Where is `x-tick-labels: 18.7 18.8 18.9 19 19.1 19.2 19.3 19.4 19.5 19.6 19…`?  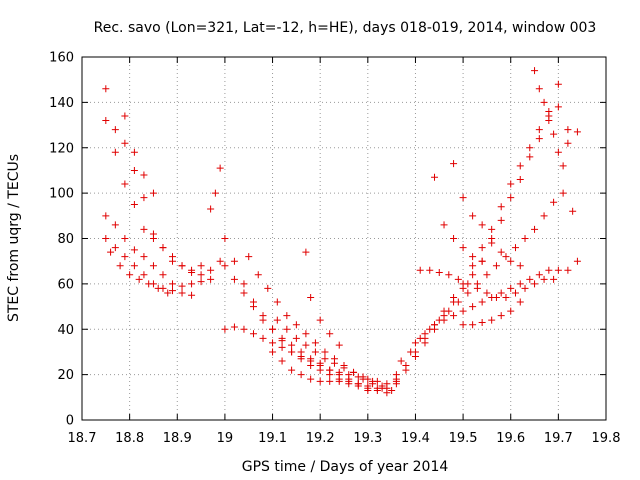 x-tick-labels: 18.7 18.8 18.9 19 19.1 19.2 19.3 19.4 19.5 19.6 19… is located at coordinates (344, 438).